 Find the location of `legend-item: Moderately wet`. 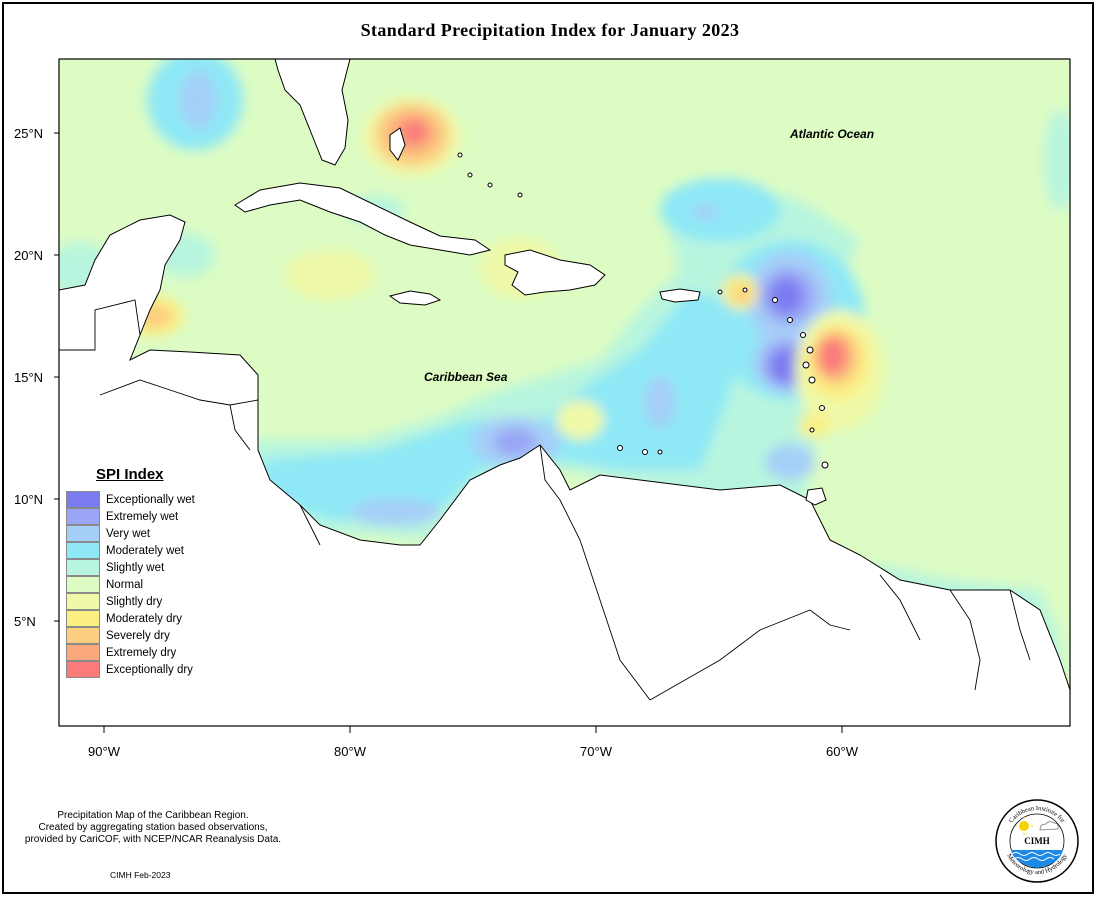

legend-item: Moderately wet is located at coordinates (141, 550).